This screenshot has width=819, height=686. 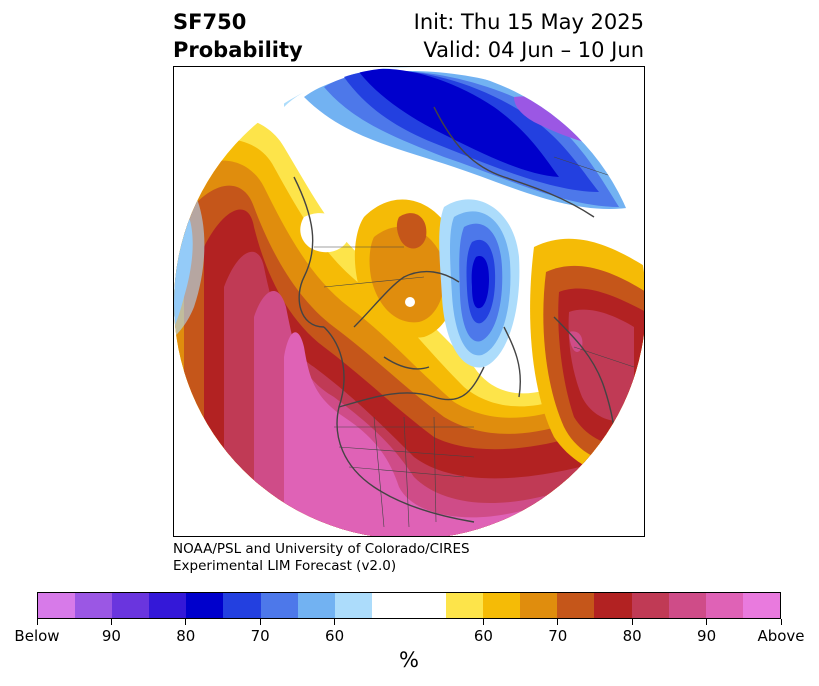 What do you see at coordinates (210, 22) in the screenshot?
I see `map-title-line1: SF750` at bounding box center [210, 22].